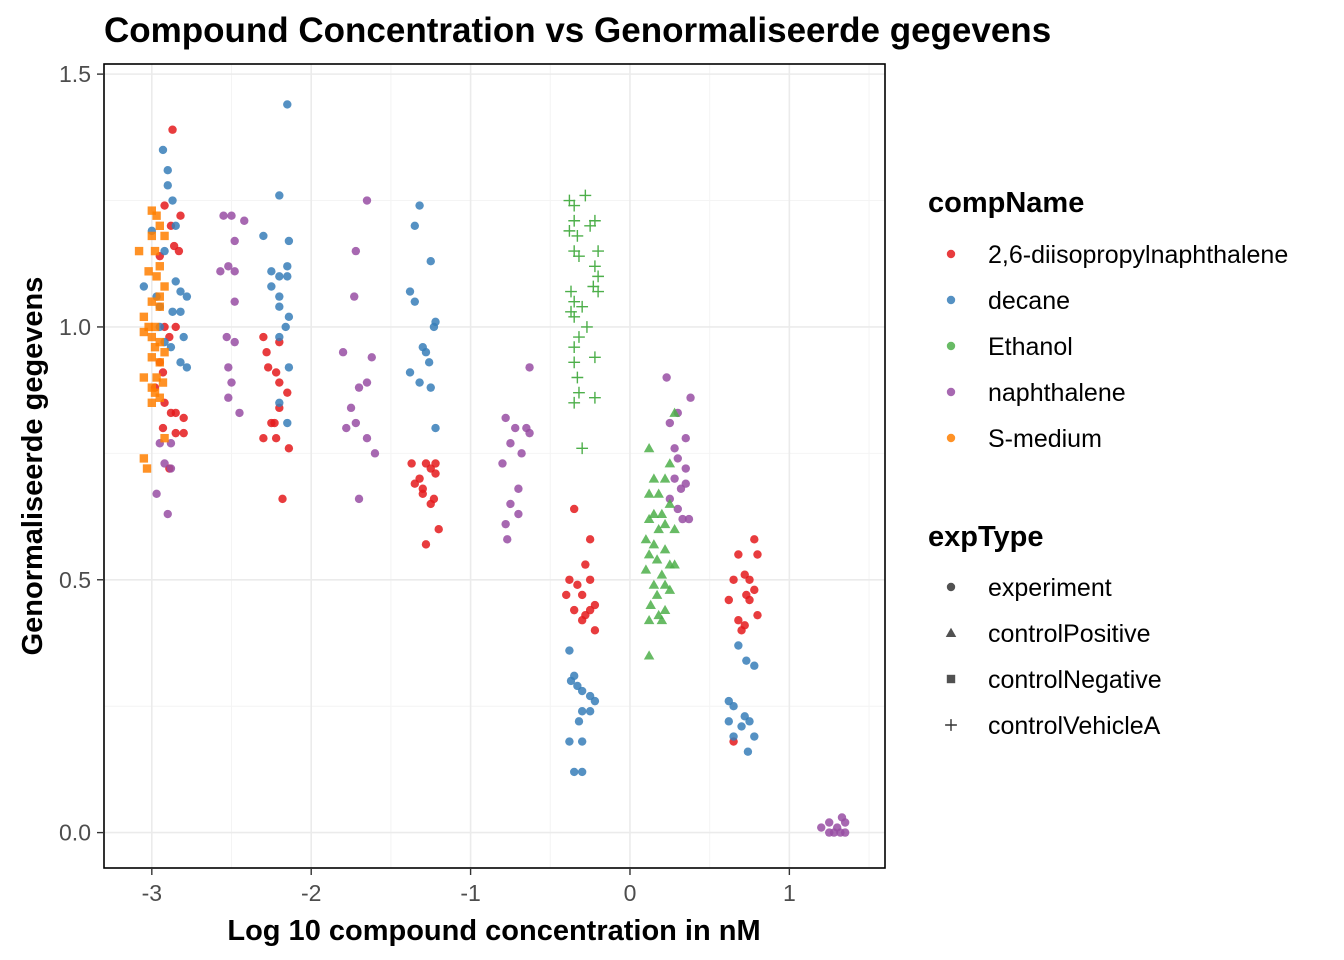  Describe the element at coordinates (1045, 439) in the screenshot. I see `legend-label-compname: S-medium` at that location.